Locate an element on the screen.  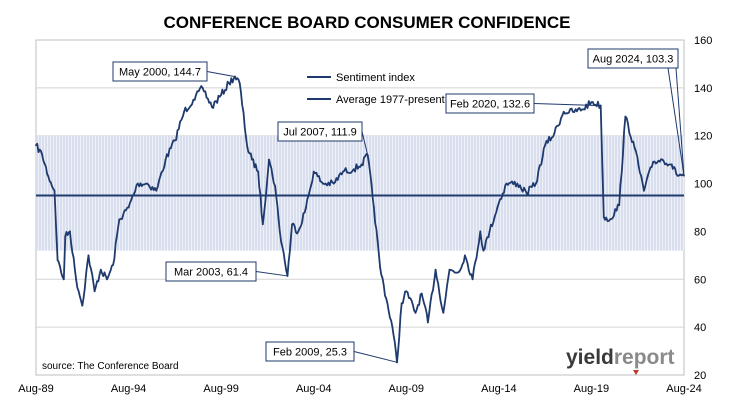
logo-part-yield: yield is located at coordinates (590, 357).